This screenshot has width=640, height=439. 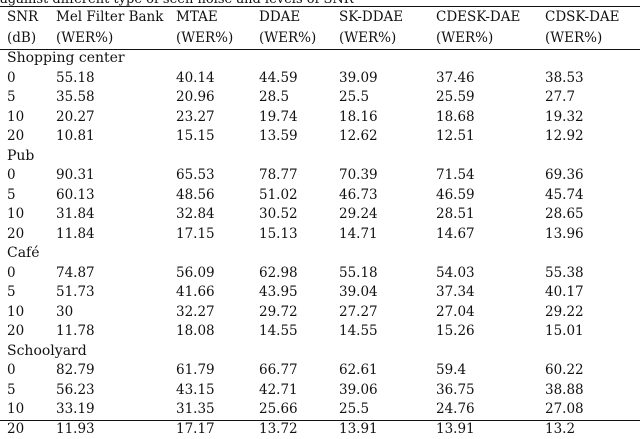 What do you see at coordinates (490, 293) in the screenshot?
I see `wer-cell: 37.34` at bounding box center [490, 293].